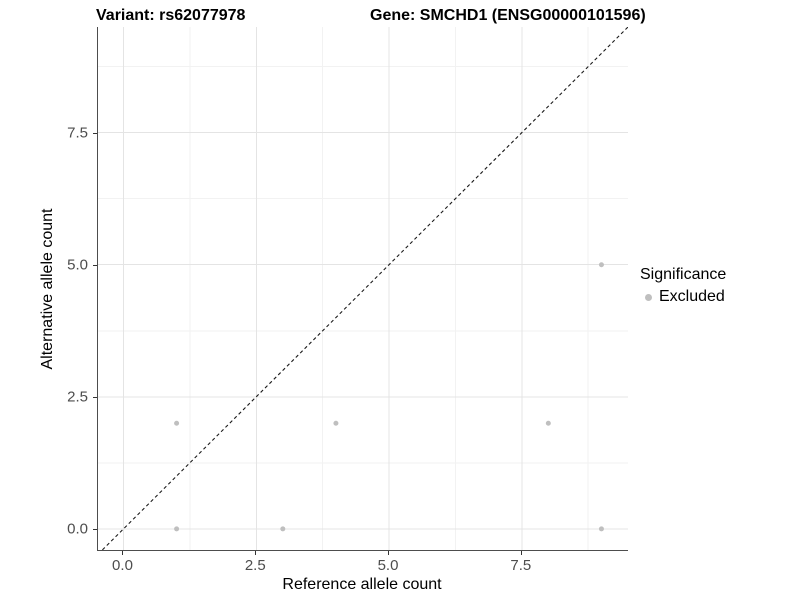 This screenshot has width=800, height=600. Describe the element at coordinates (362, 584) in the screenshot. I see `x-axis-title: Reference allele count` at that location.